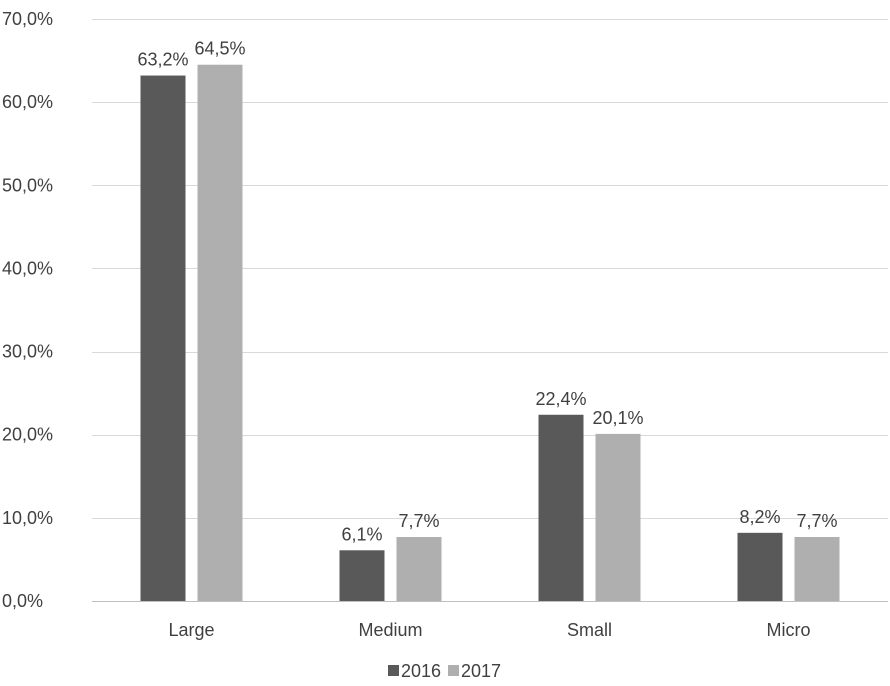 The image size is (890, 686). I want to click on data-label: 6,1%, so click(361, 534).